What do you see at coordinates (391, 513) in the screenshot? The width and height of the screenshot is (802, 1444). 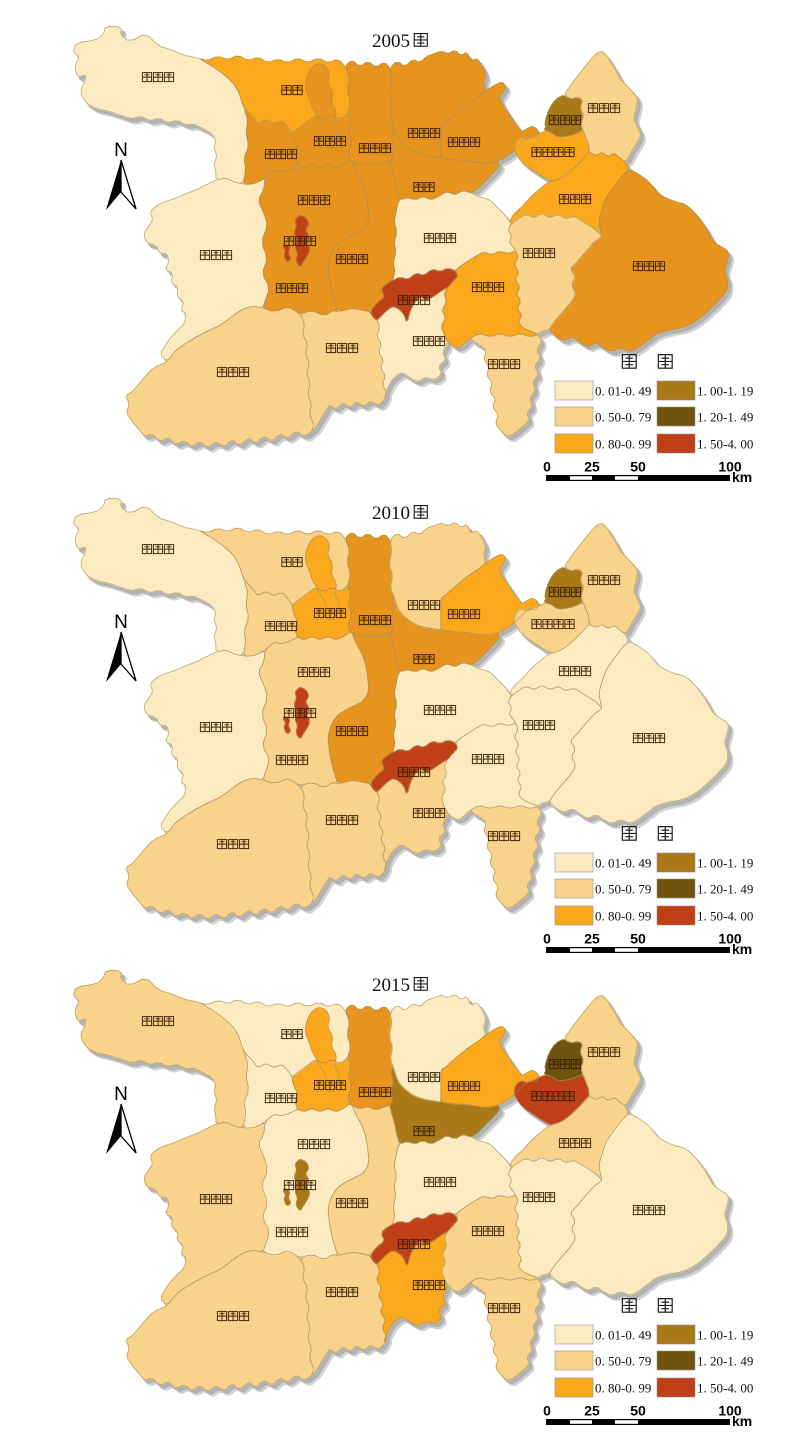 I see `svg-text: 2010` at bounding box center [391, 513].